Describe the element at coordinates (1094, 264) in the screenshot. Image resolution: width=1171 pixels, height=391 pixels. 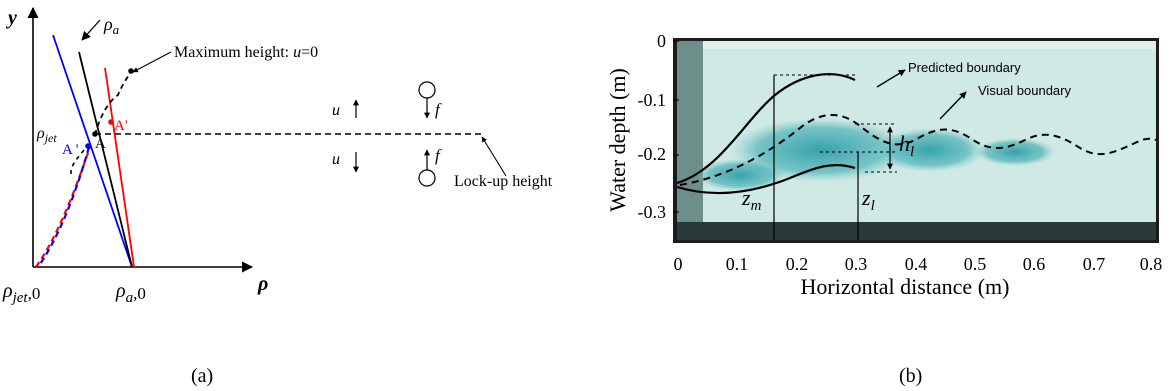
I see `x-tick-7: 0.7` at that location.